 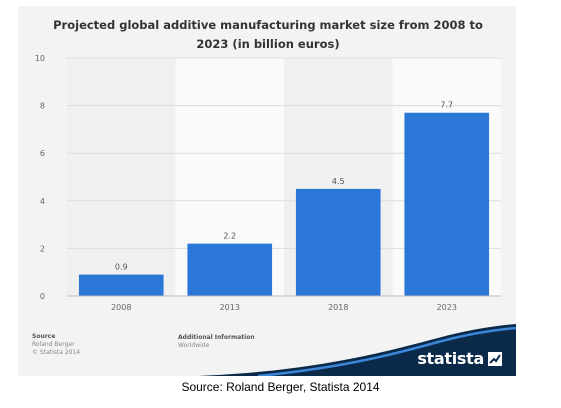 I want to click on x-tick-label: 2013, so click(x=230, y=307).